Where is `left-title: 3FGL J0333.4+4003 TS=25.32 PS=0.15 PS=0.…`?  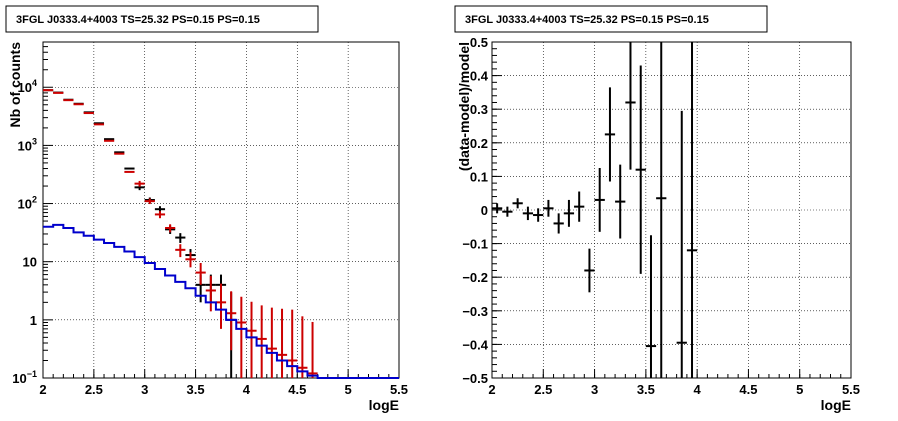
left-title: 3FGL J0333.4+4003 TS=25.32 PS=0.15 PS=0.… is located at coordinates (138, 20).